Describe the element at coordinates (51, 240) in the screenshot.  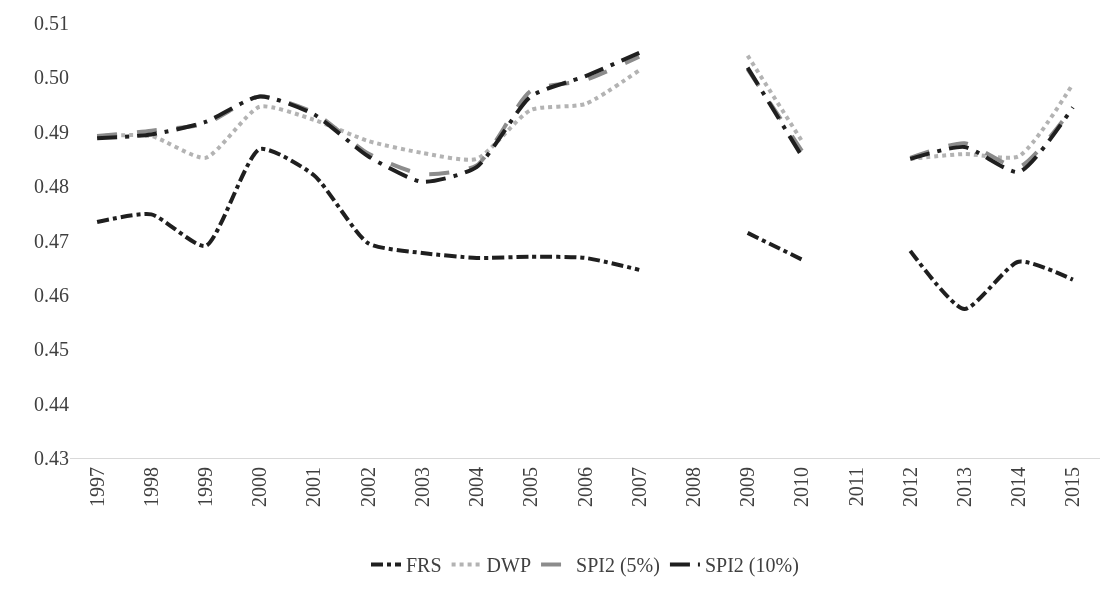
I see `y-tick-label: 0.47` at that location.